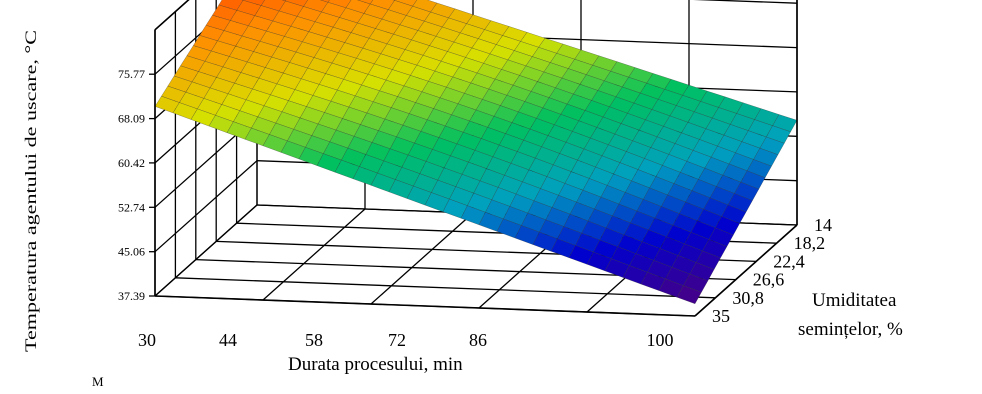  I want to click on y-tick-label: 30,8, so click(748, 298).